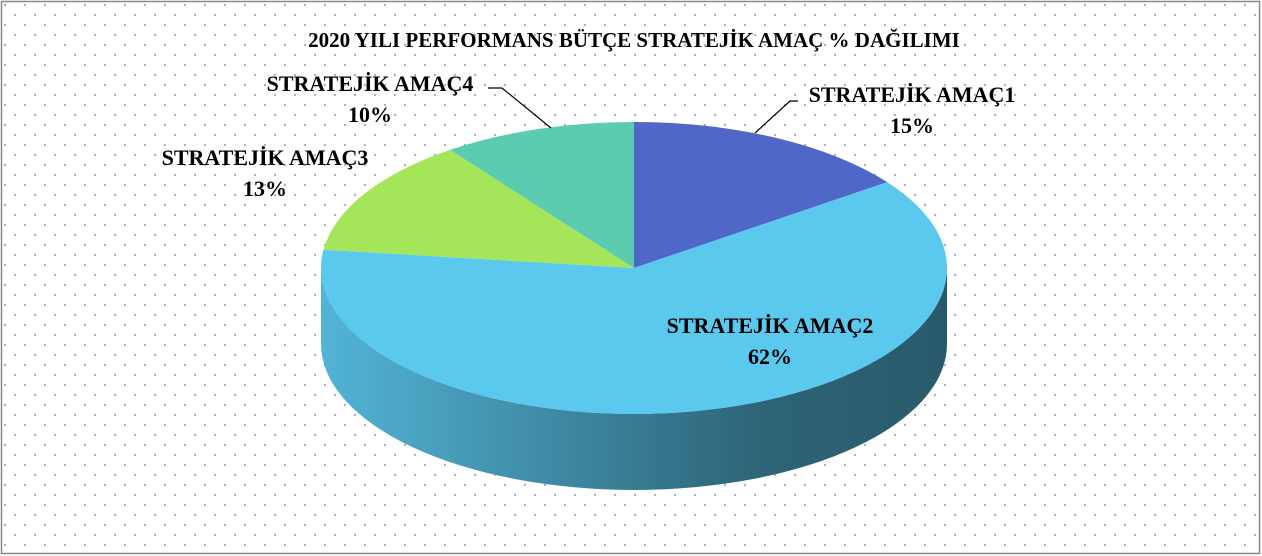 This screenshot has width=1262, height=556. Describe the element at coordinates (265, 157) in the screenshot. I see `slice-label: STRATEJİK AMAÇ3` at that location.